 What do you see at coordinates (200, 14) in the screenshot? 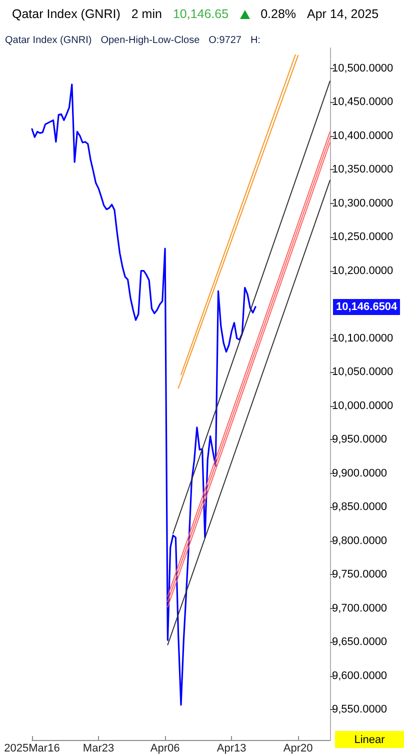
I see `text: 10,146.65` at bounding box center [200, 14].